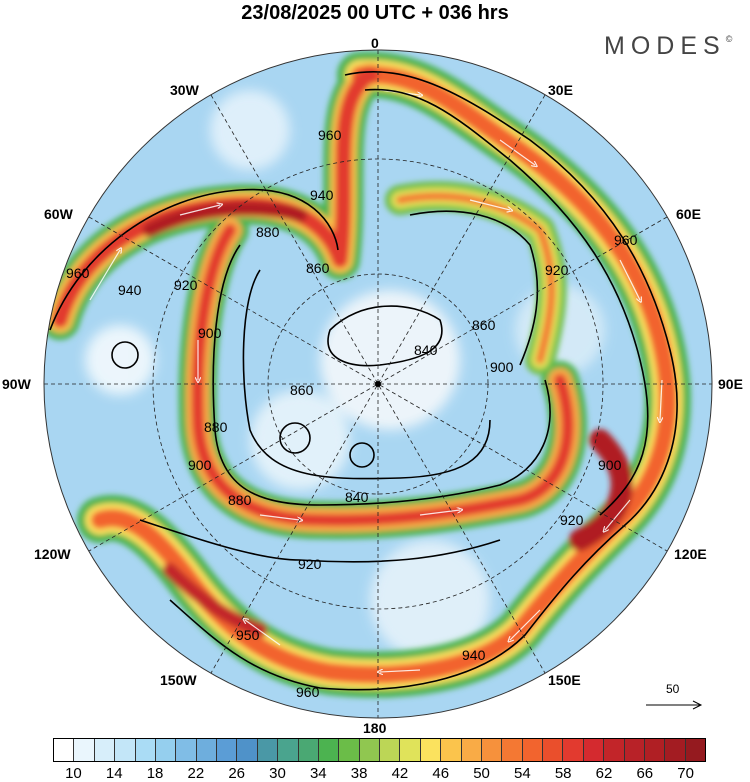 This screenshot has height=782, width=750. What do you see at coordinates (690, 554) in the screenshot?
I see `lon-label-120e: 120E` at bounding box center [690, 554].